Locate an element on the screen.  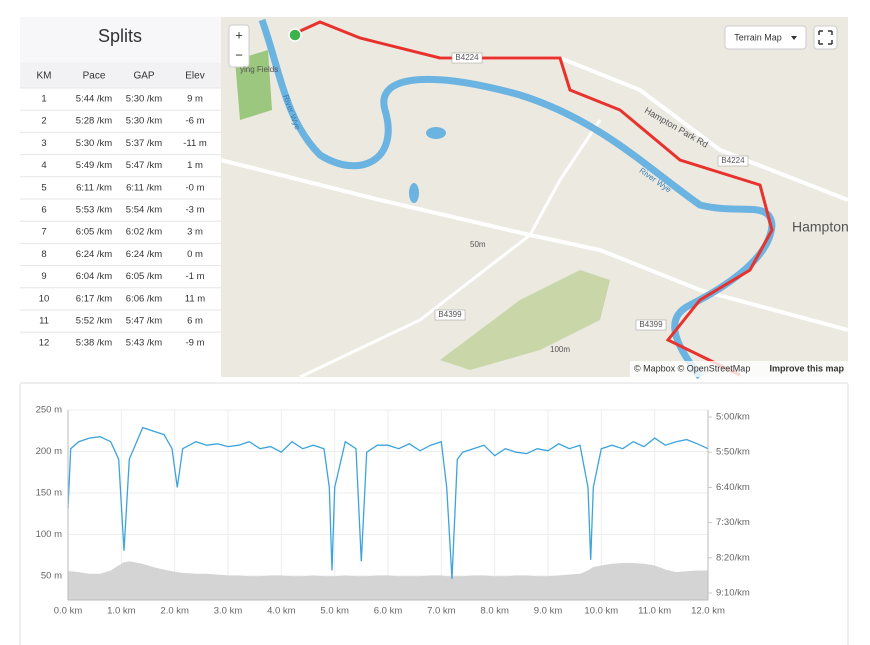
cell: 5:38 /km is located at coordinates (94, 343).